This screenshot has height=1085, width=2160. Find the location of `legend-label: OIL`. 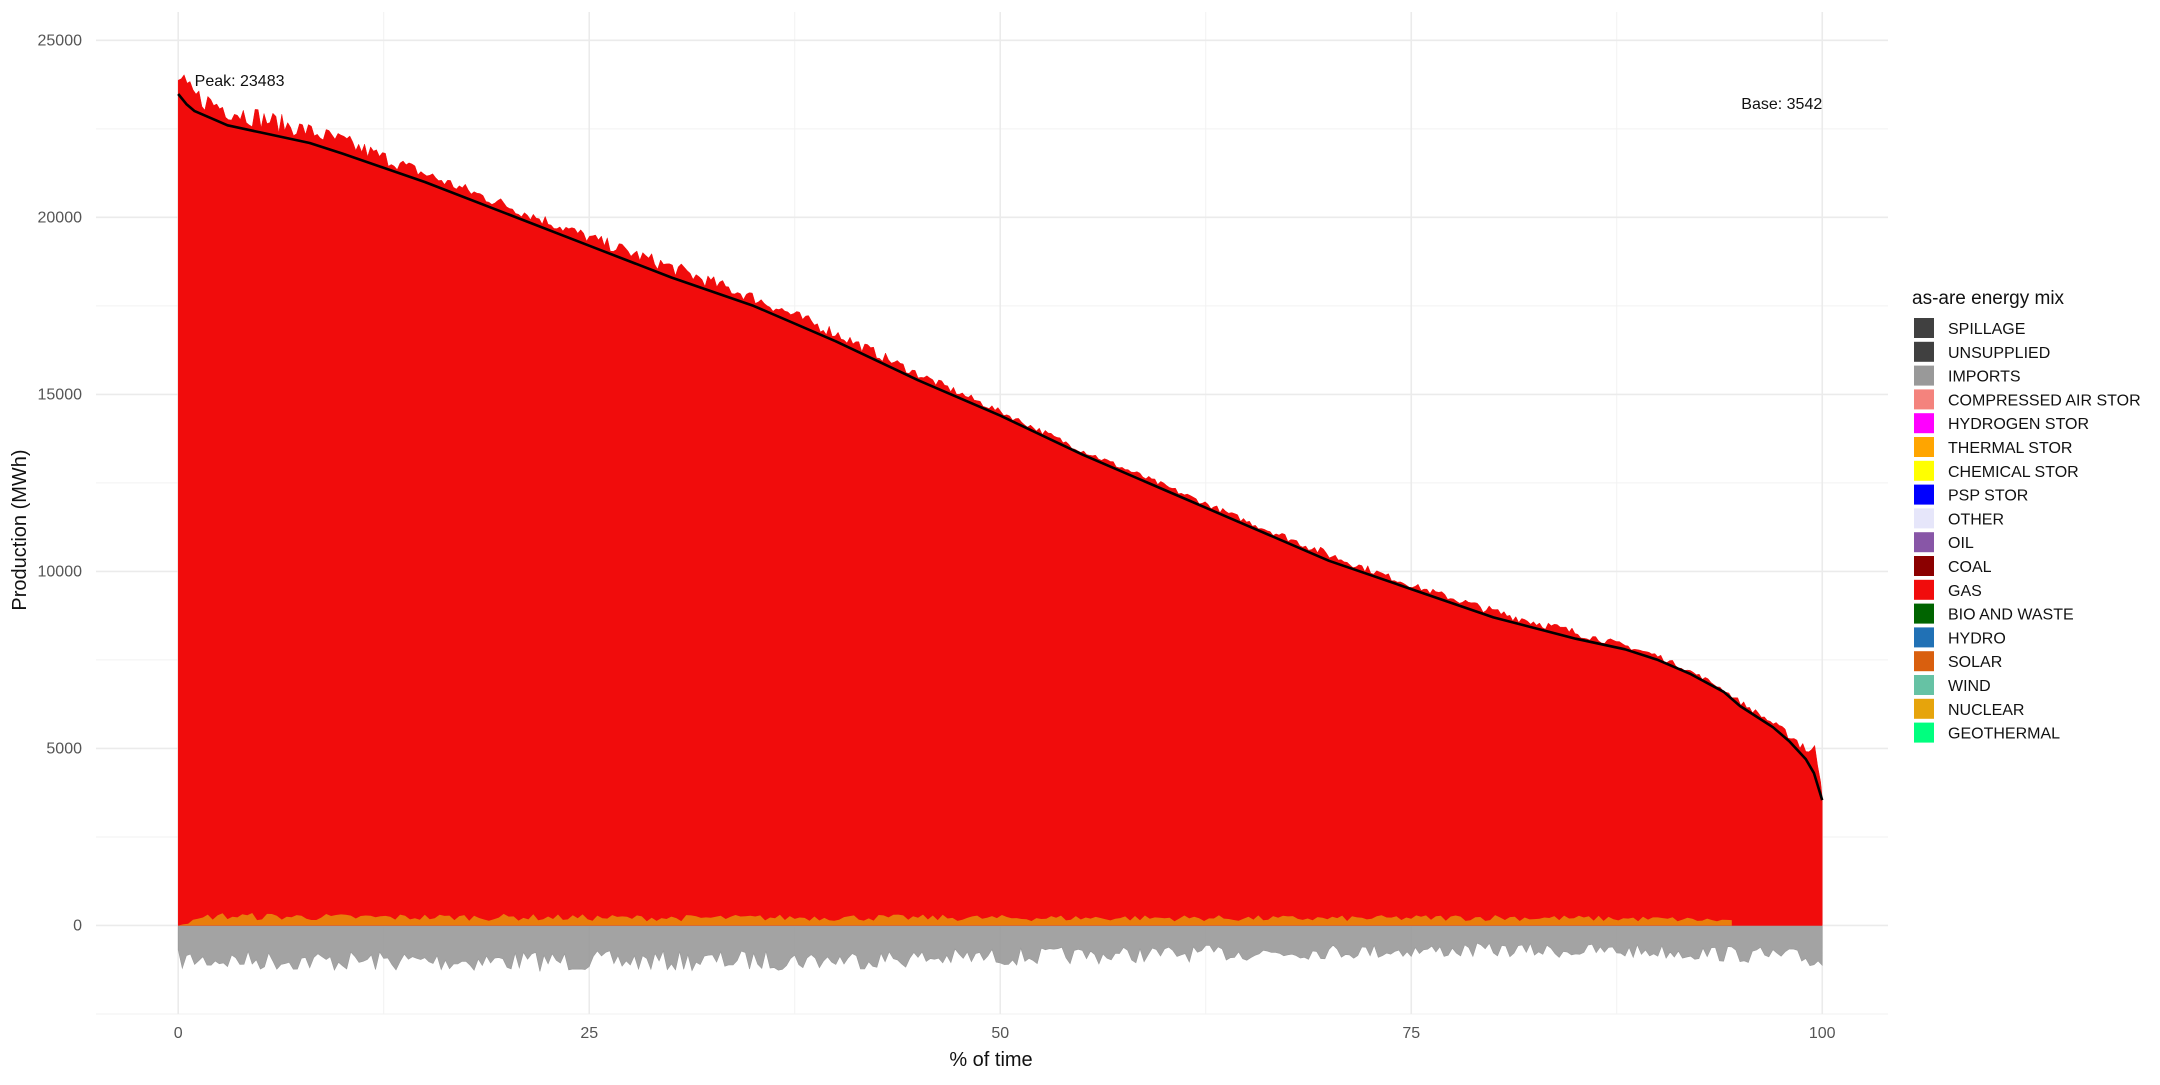

legend-label: OIL is located at coordinates (1961, 543).